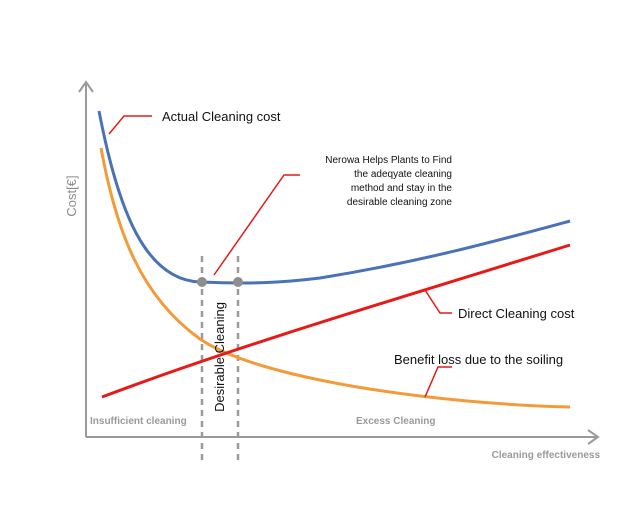  Describe the element at coordinates (395, 421) in the screenshot. I see `zone-excess-label: Excess Cleaning` at that location.